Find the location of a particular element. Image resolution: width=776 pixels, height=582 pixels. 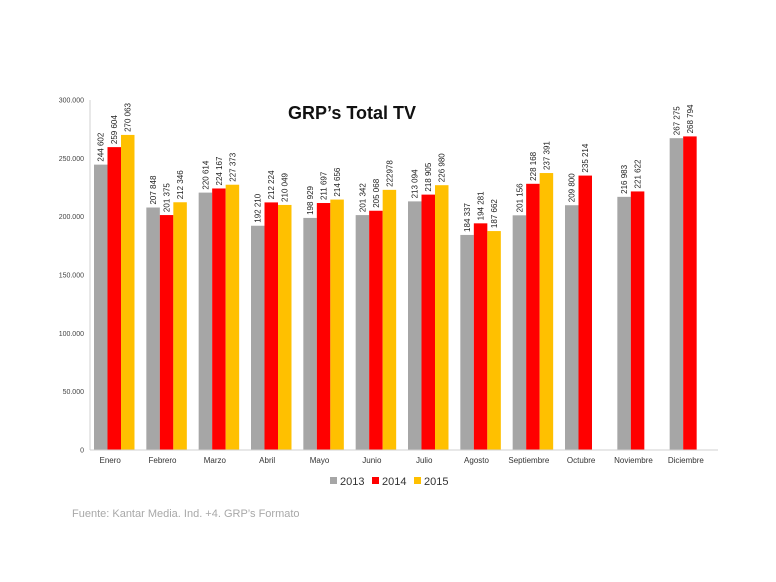

x-tick-label: Mayo is located at coordinates (320, 460).